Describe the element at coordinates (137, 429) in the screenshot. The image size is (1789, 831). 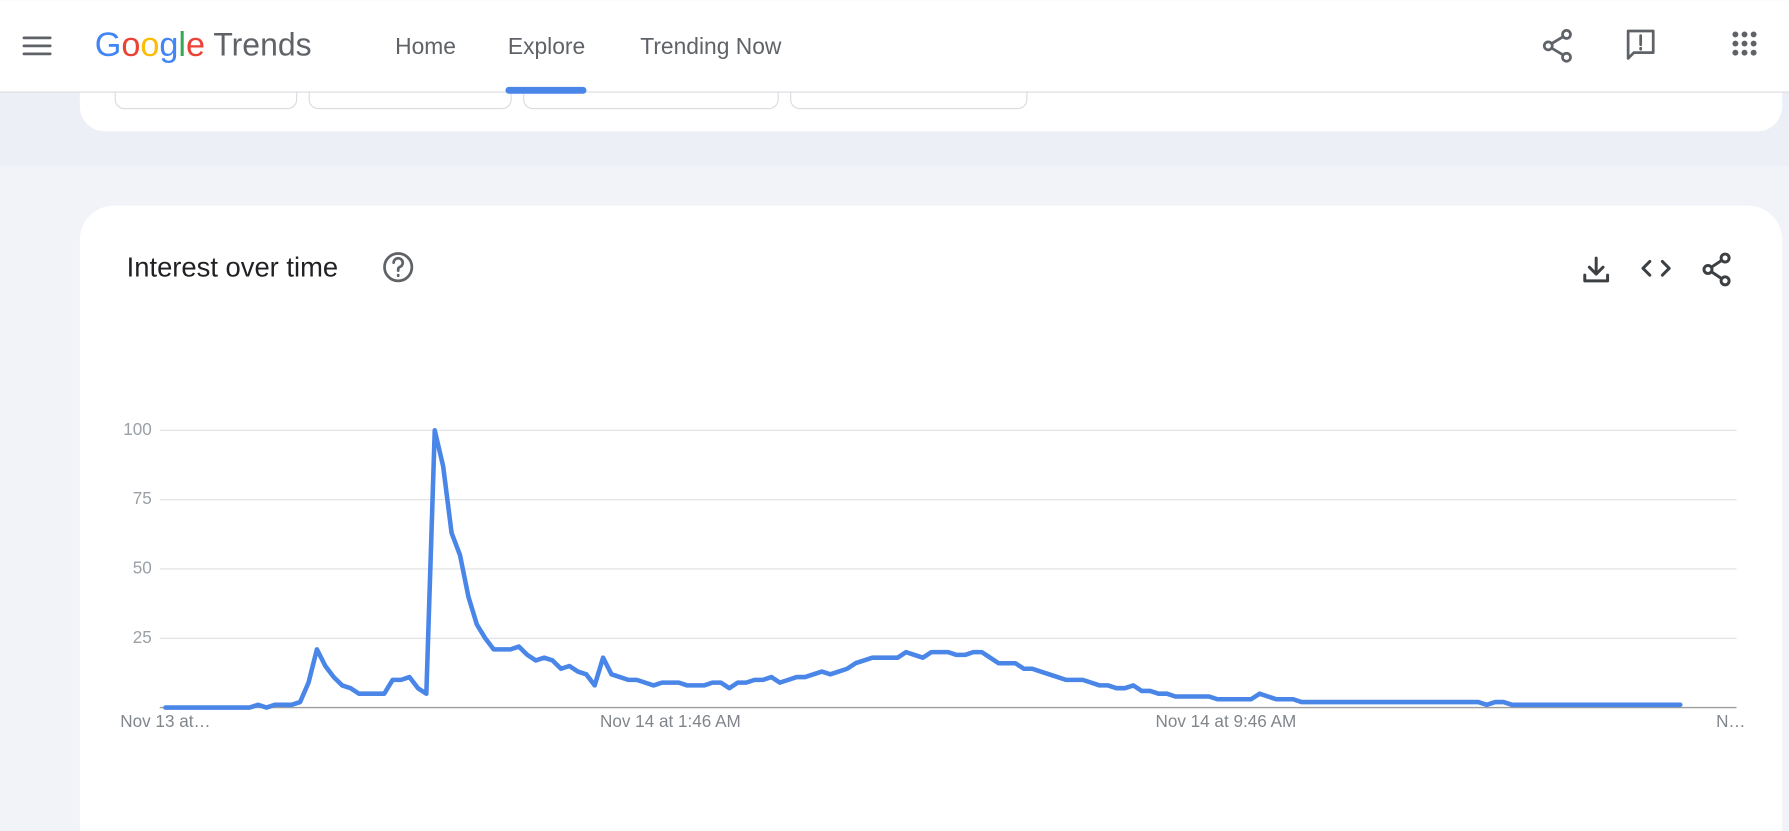
I see `y-tick-label: 100` at that location.